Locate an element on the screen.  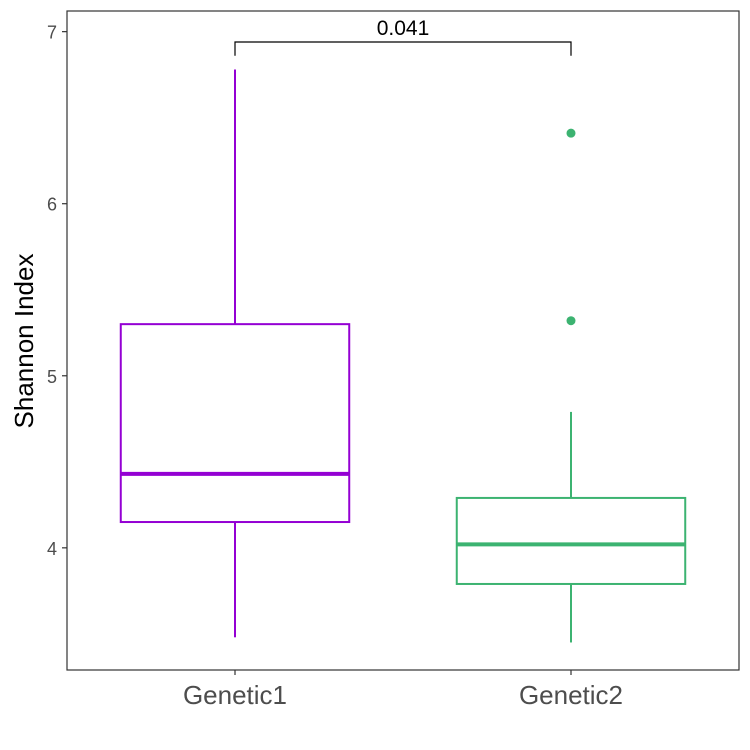
x-tick-label: Genetic1 is located at coordinates (235, 695).